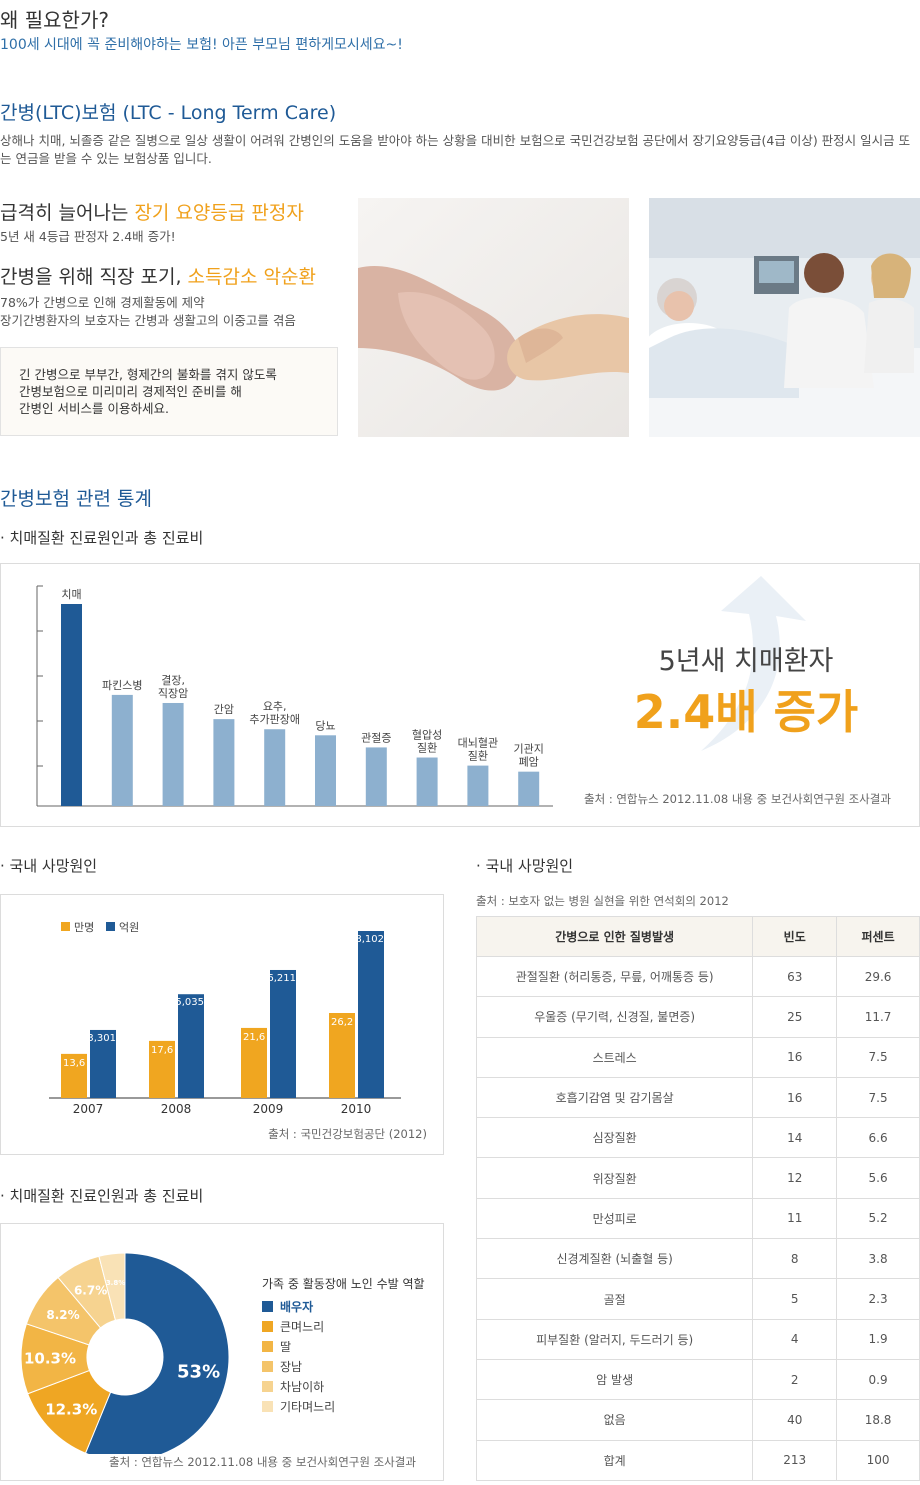  I want to click on year-label: 2009, so click(268, 1108).